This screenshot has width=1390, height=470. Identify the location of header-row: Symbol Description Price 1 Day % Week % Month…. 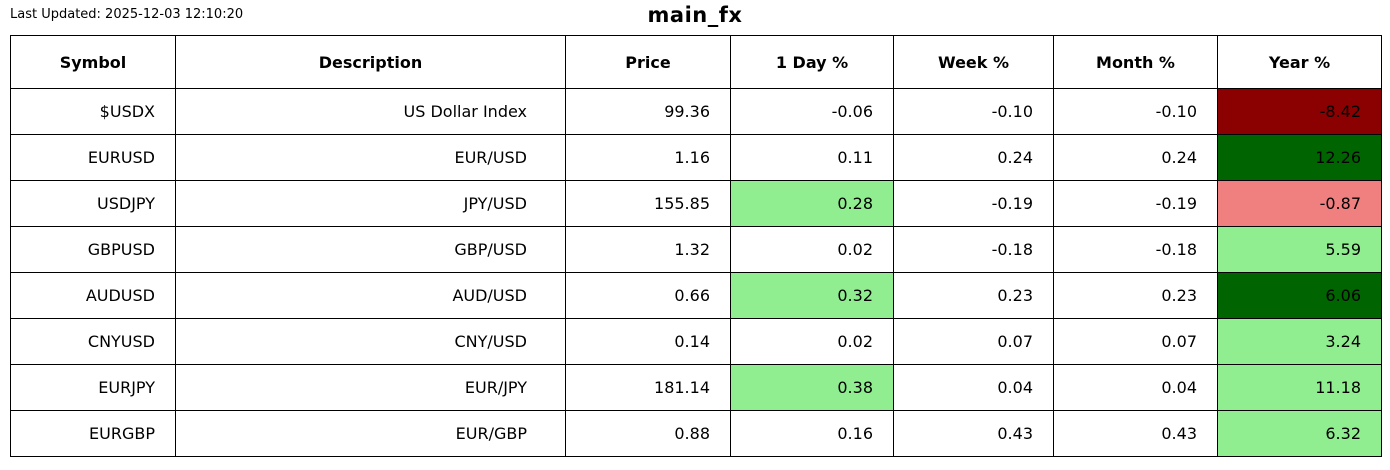
(696, 62).